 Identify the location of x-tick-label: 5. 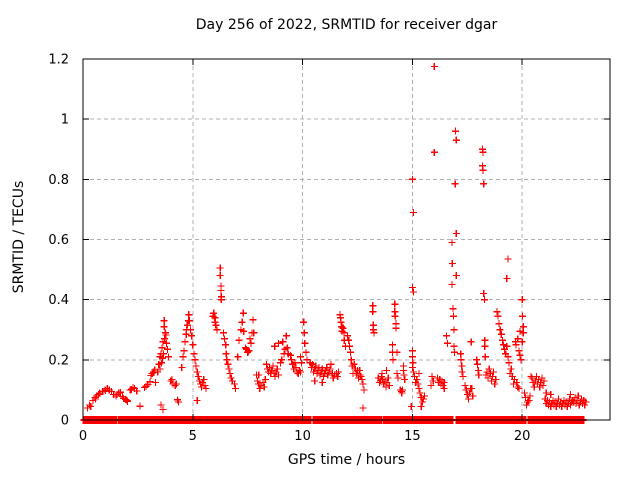
(193, 436).